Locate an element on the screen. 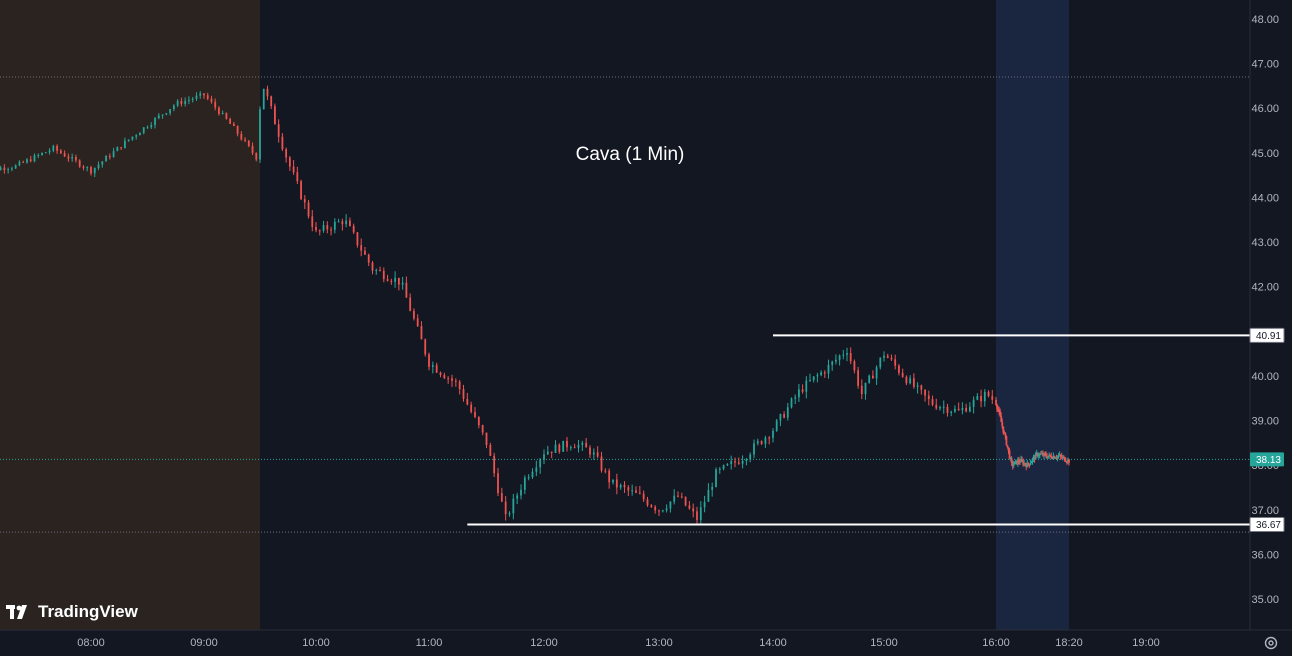 This screenshot has width=1292, height=656. tradingview-brand: TradingView is located at coordinates (72, 612).